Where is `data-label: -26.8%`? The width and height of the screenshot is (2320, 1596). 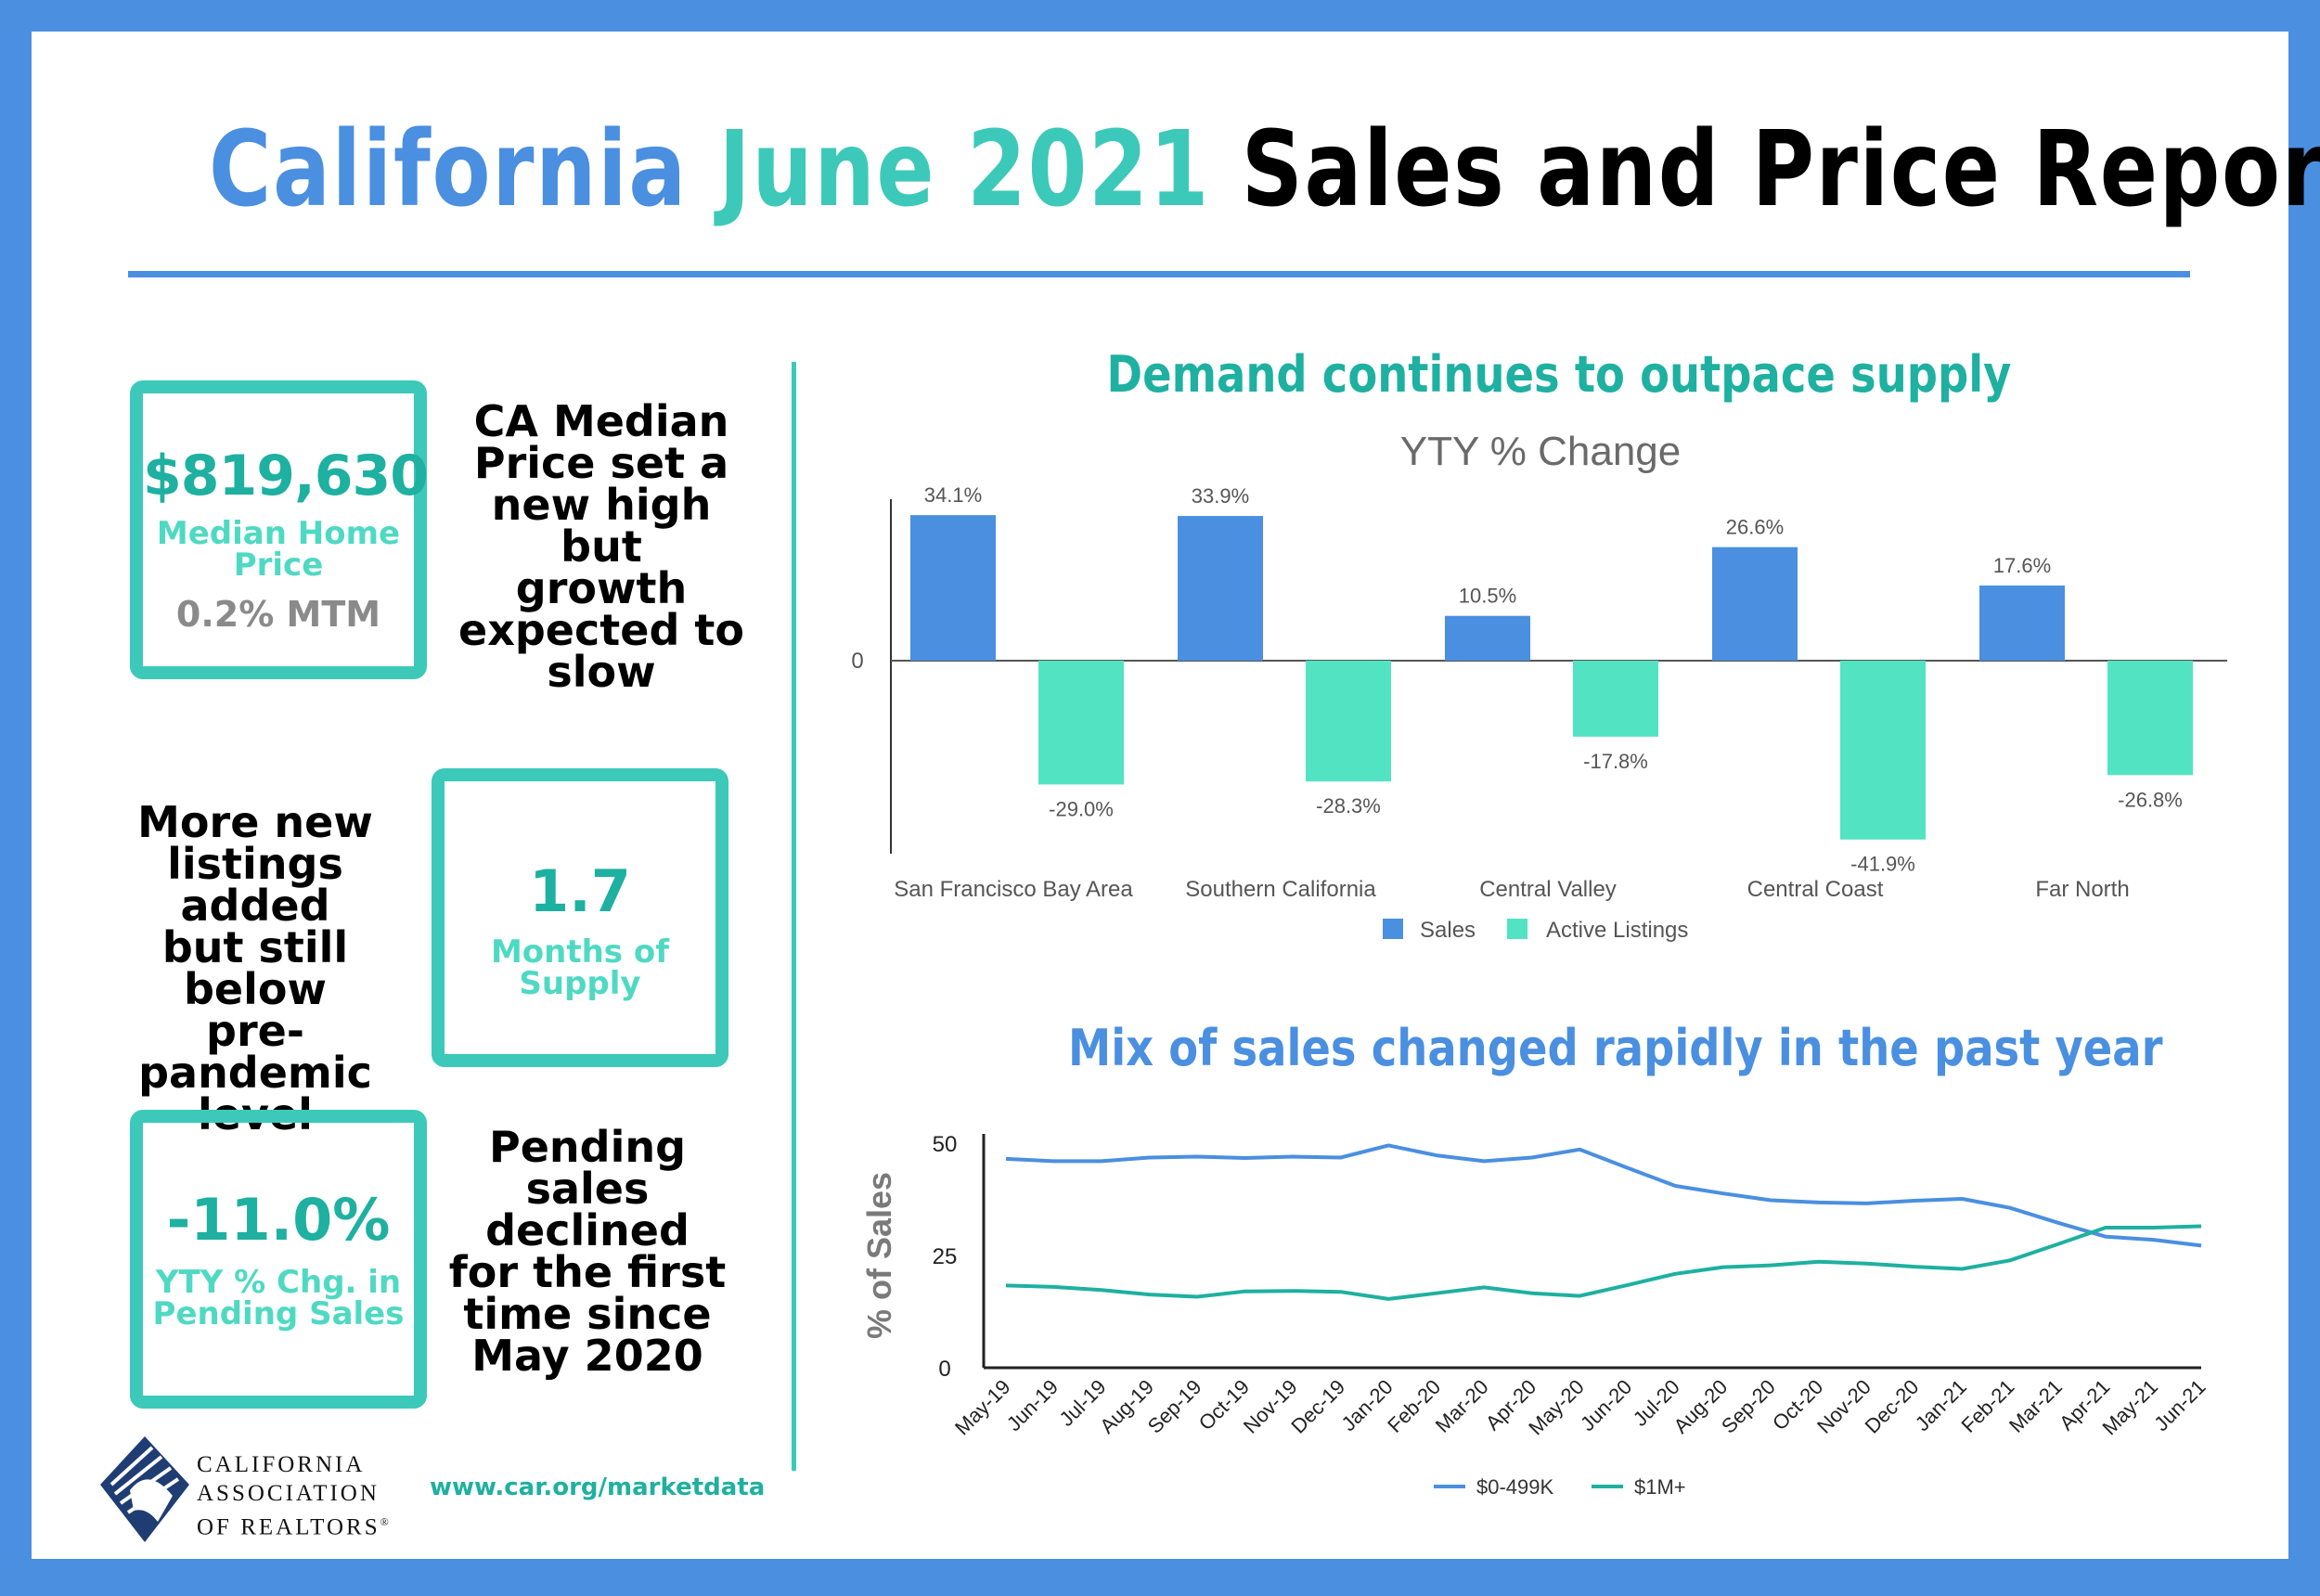 data-label: -26.8% is located at coordinates (2151, 799).